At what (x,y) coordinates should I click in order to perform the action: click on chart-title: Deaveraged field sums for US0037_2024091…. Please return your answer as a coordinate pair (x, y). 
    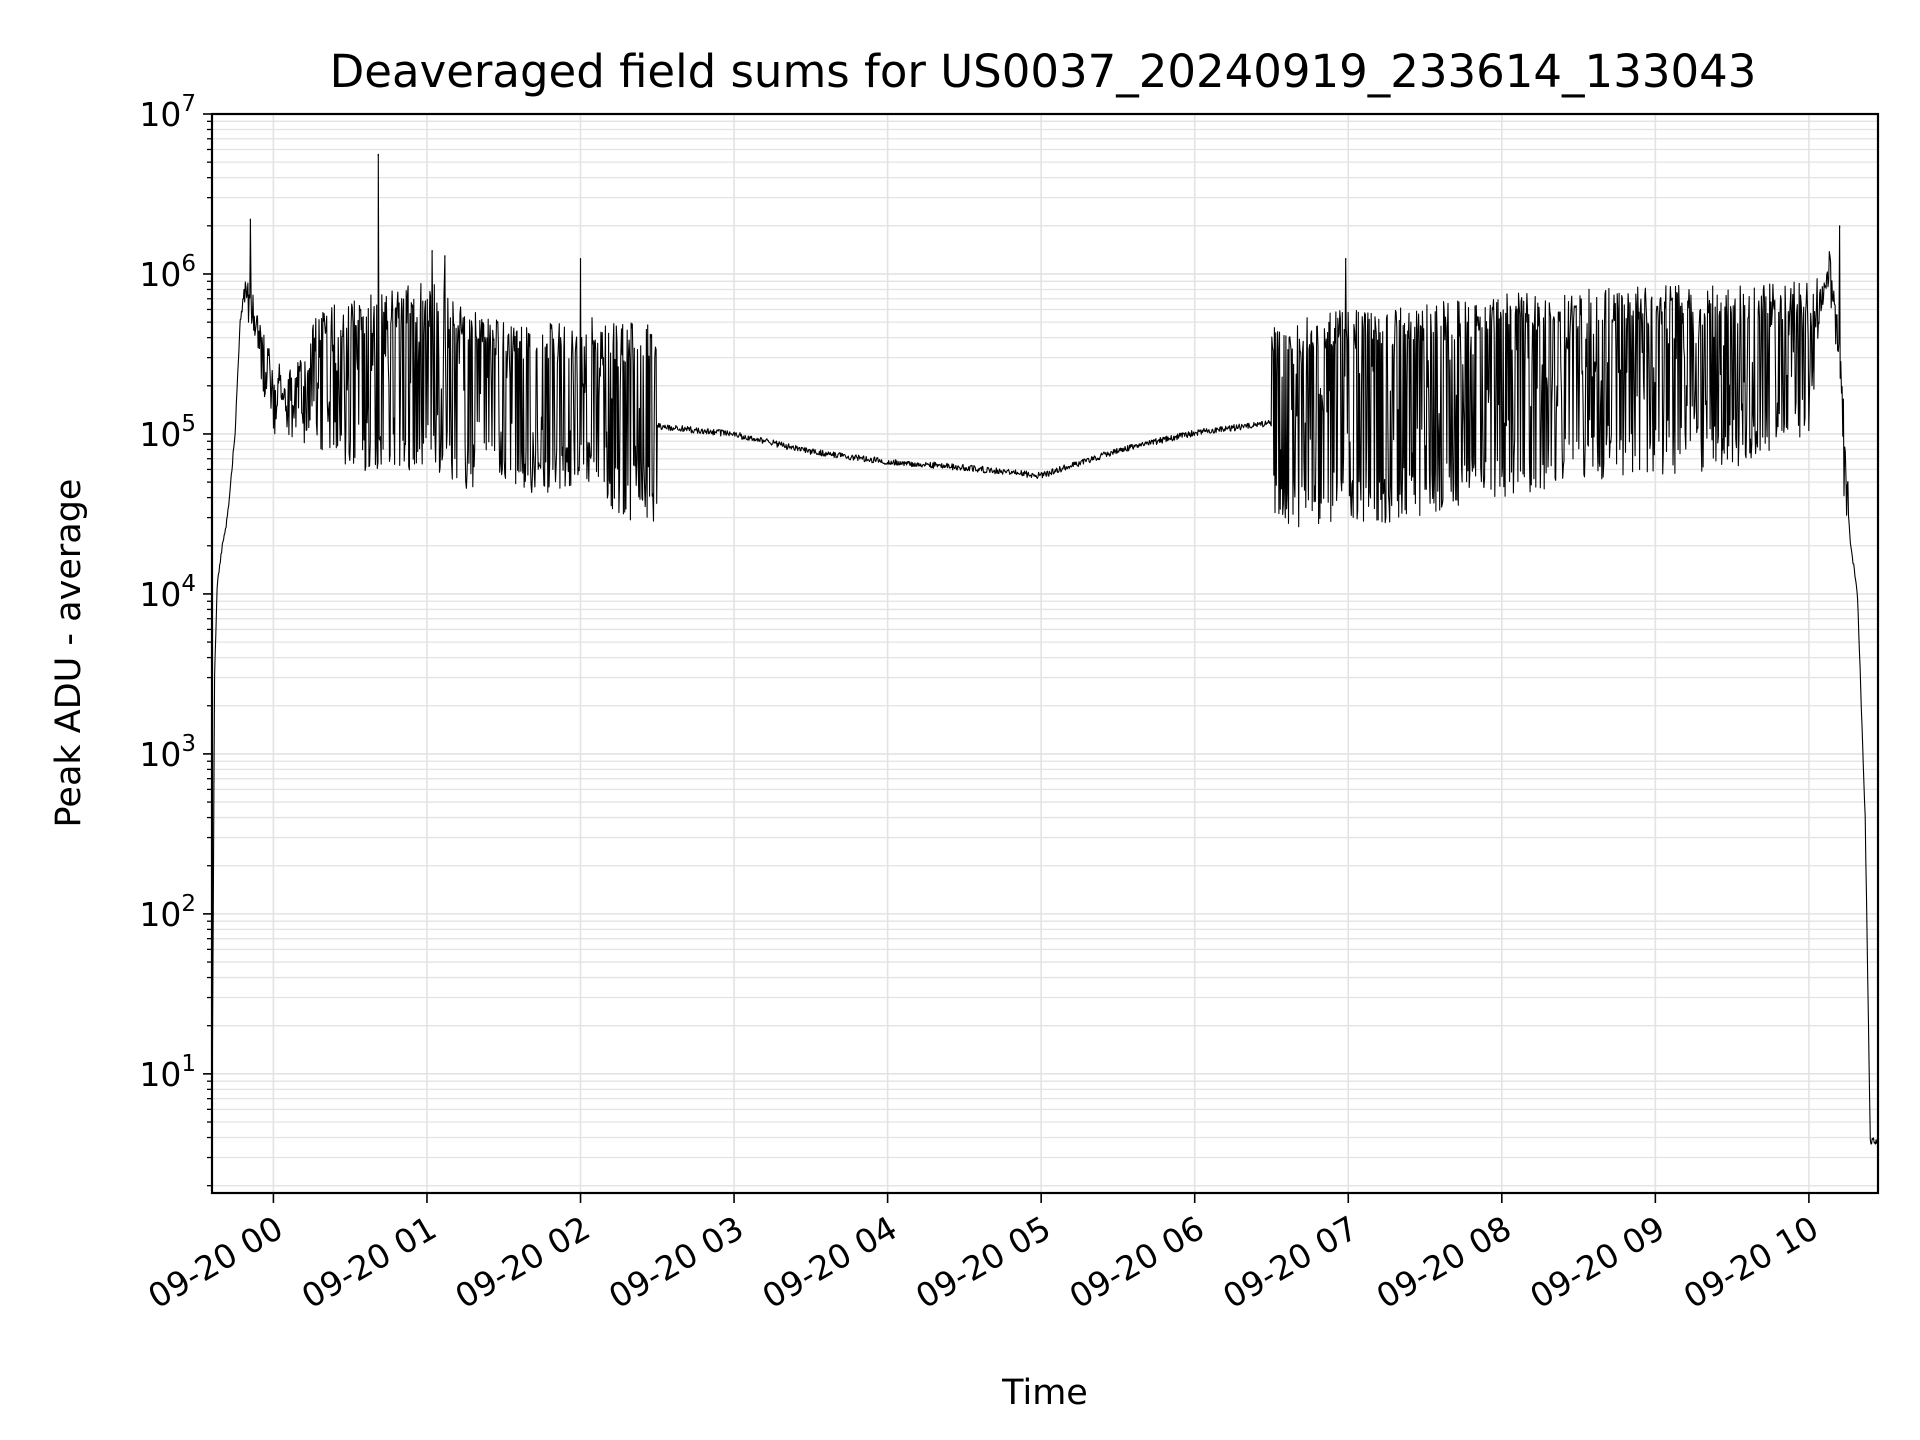
    Looking at the image, I should click on (1043, 71).